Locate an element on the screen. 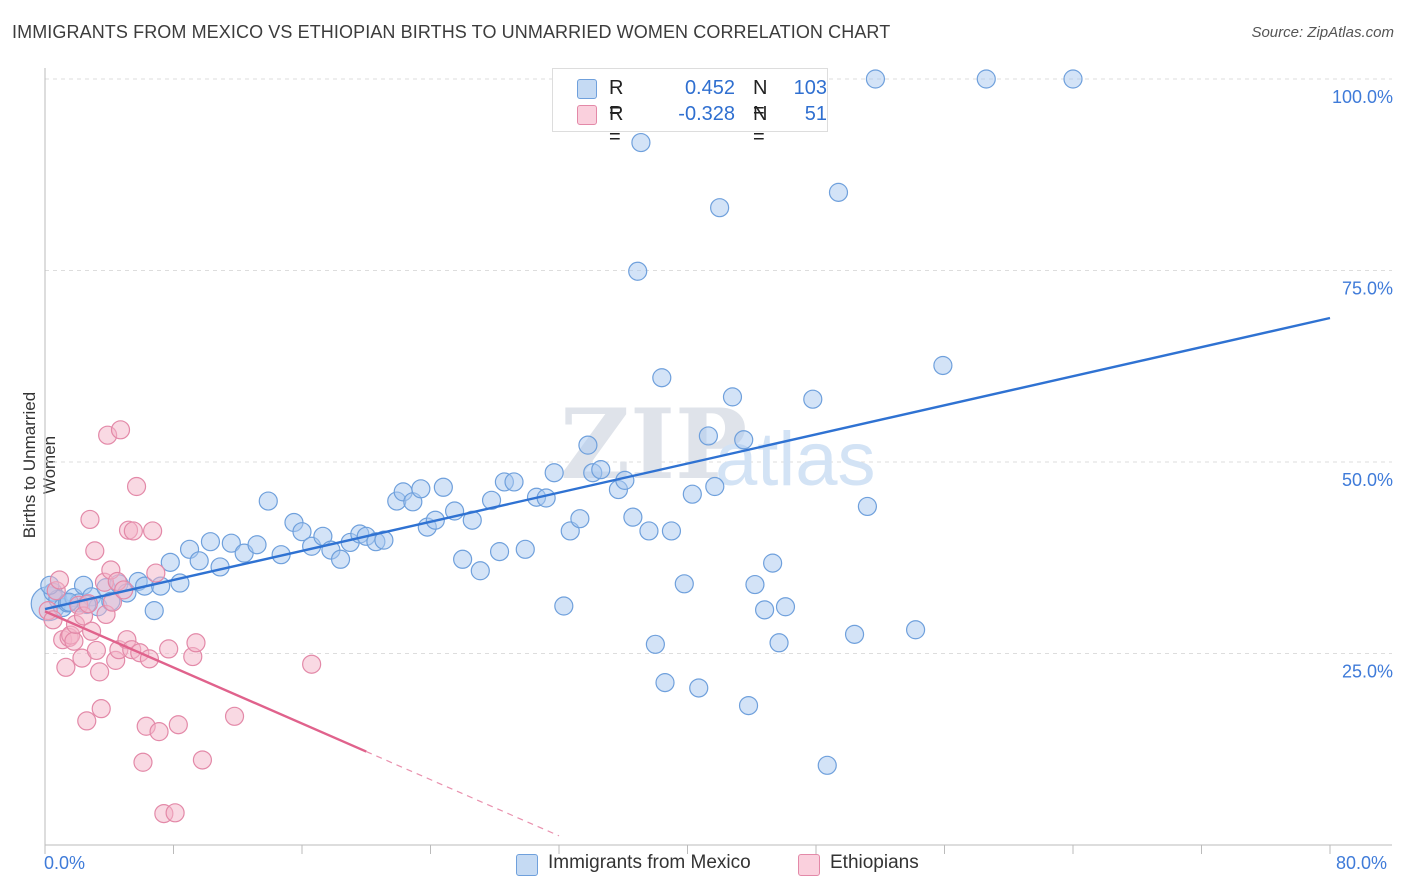 Image resolution: width=1406 pixels, height=892 pixels. bottom-legend-swatch-mexico is located at coordinates (527, 865).